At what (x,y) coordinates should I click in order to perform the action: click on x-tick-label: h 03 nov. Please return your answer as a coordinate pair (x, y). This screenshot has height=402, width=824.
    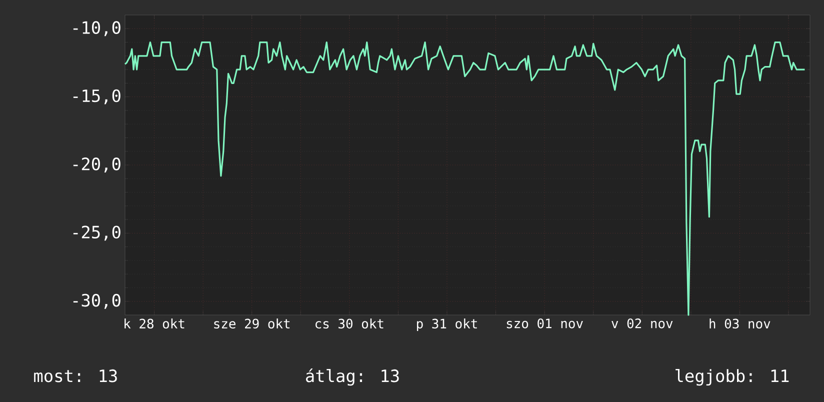
    Looking at the image, I should click on (740, 323).